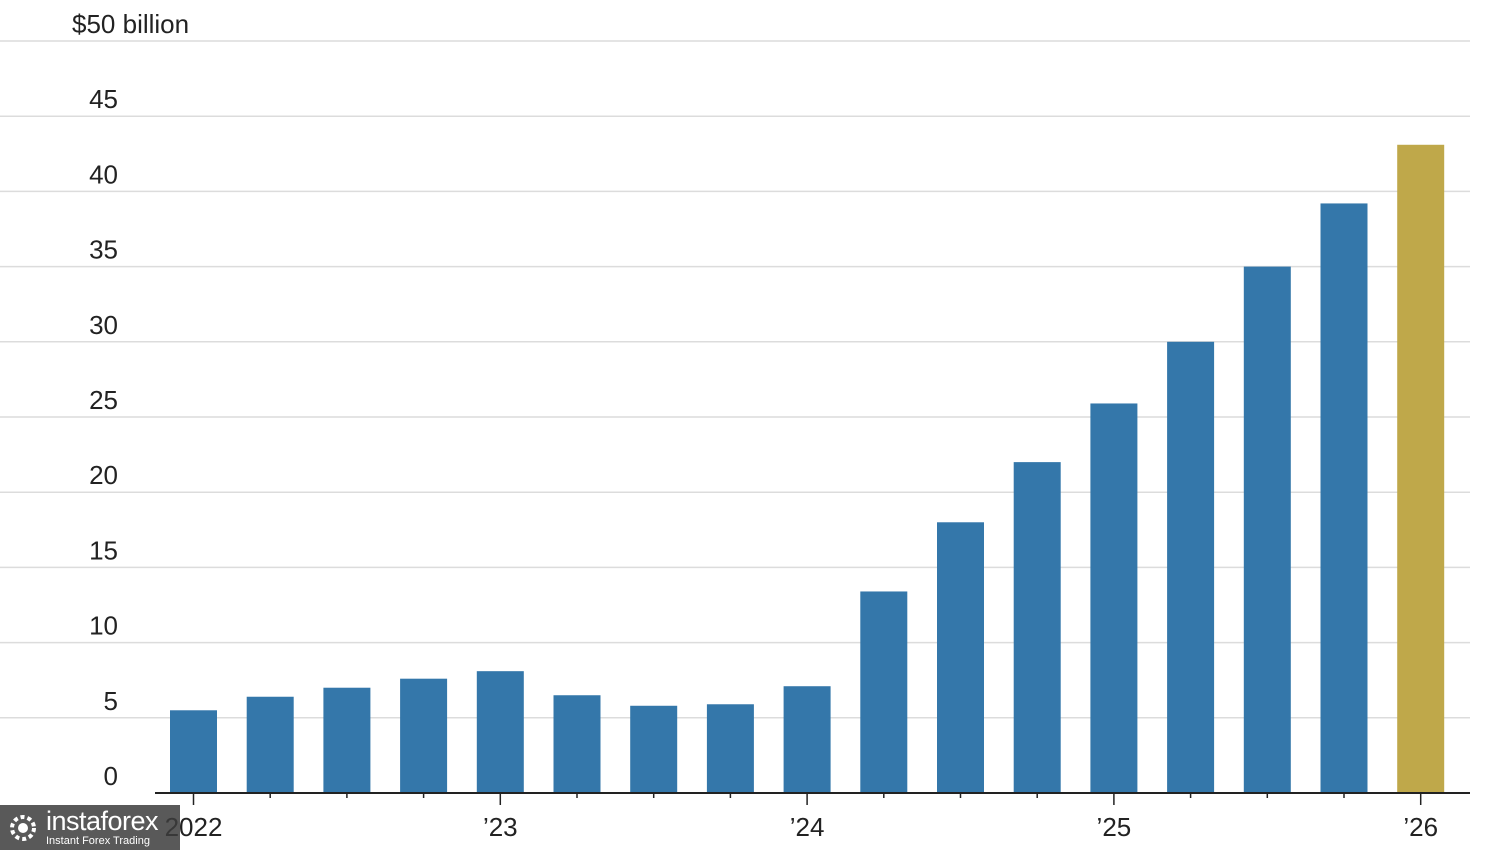 This screenshot has width=1500, height=855. I want to click on gear-logo-icon, so click(23, 827).